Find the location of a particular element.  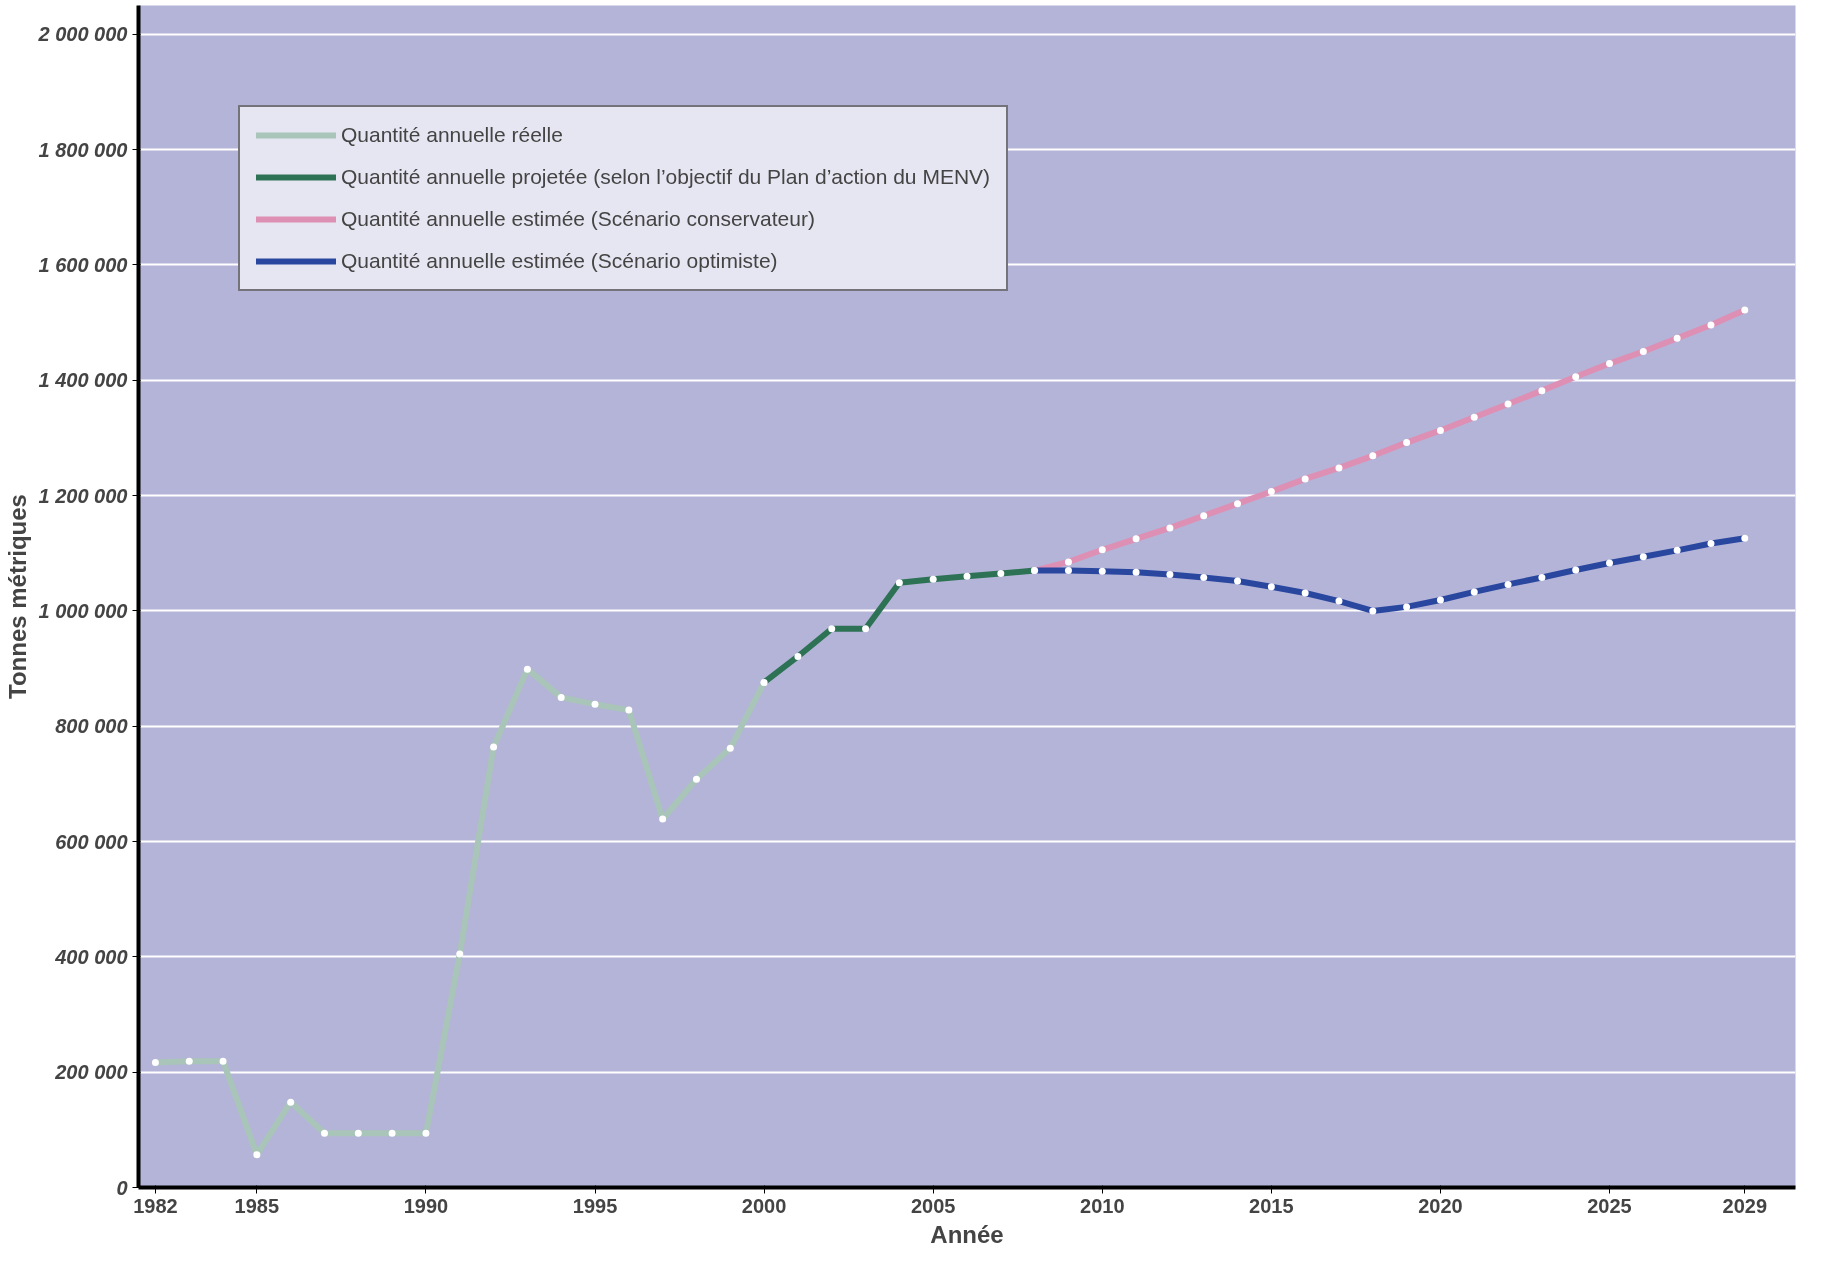

y-tick-label: 1 600 000 is located at coordinates (83, 264).